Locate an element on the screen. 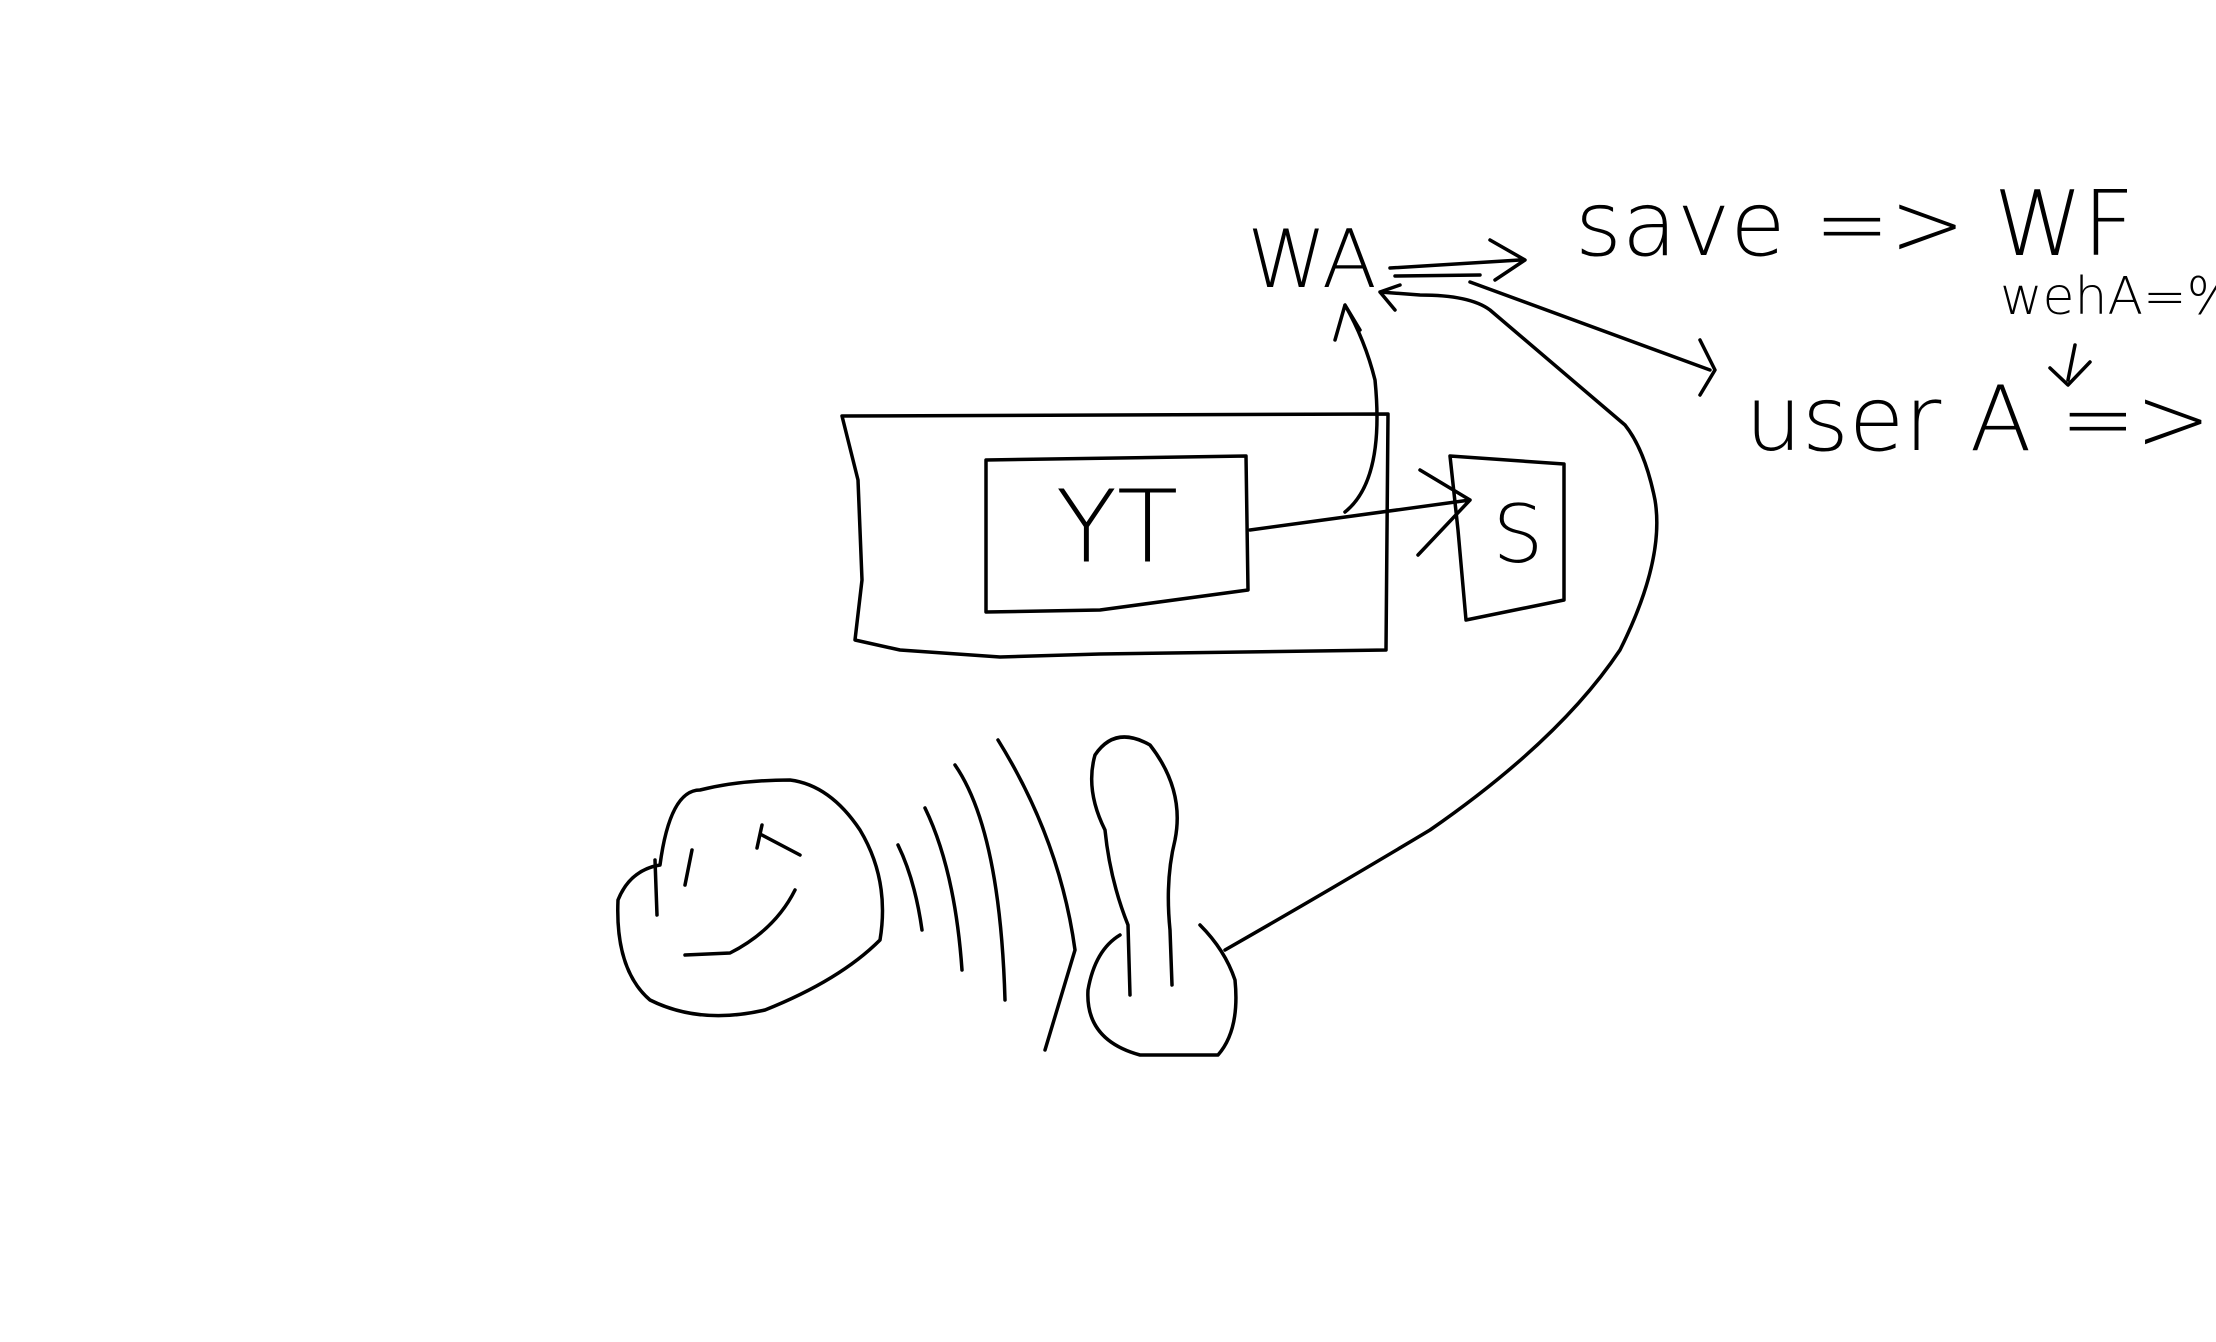 The height and width of the screenshot is (1342, 2216). face-mouth is located at coordinates (740, 922).